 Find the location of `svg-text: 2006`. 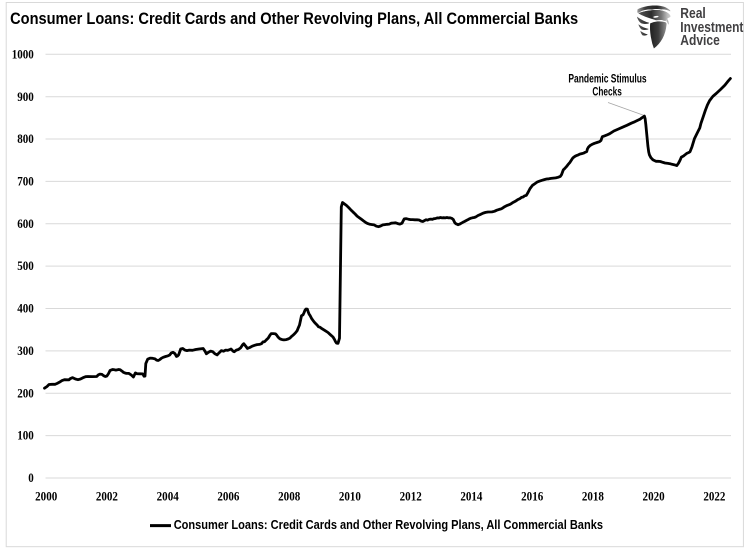

svg-text: 2006 is located at coordinates (228, 496).